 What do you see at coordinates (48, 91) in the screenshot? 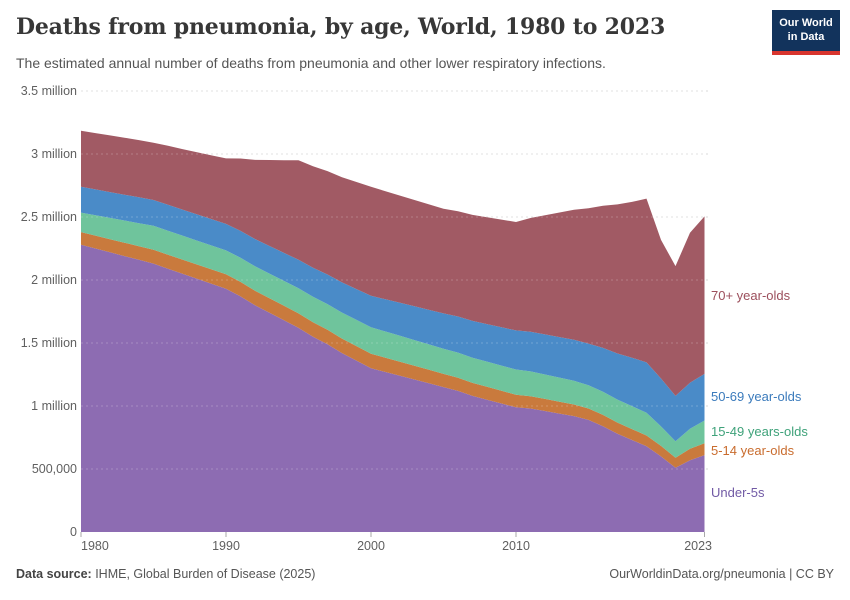
I see `y-tick-label-3-5m: 3.5 million` at bounding box center [48, 91].